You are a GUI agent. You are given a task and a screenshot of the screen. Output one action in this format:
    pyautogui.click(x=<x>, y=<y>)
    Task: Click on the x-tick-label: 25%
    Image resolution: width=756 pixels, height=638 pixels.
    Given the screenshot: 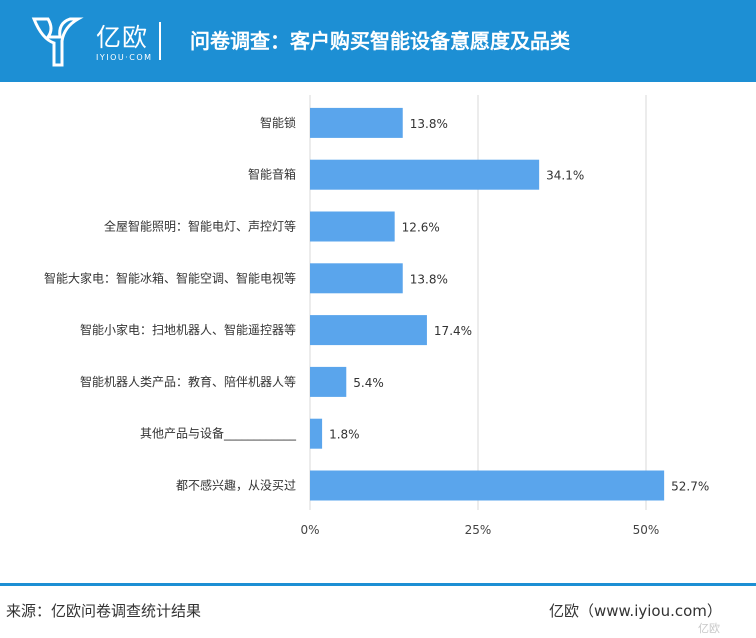 What is the action you would take?
    pyautogui.click(x=478, y=530)
    